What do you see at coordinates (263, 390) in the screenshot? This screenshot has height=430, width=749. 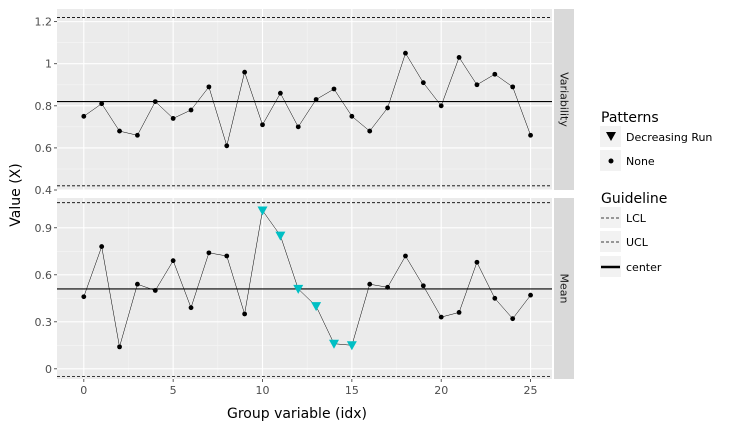 I see `x-tick-label: 10` at bounding box center [263, 390].